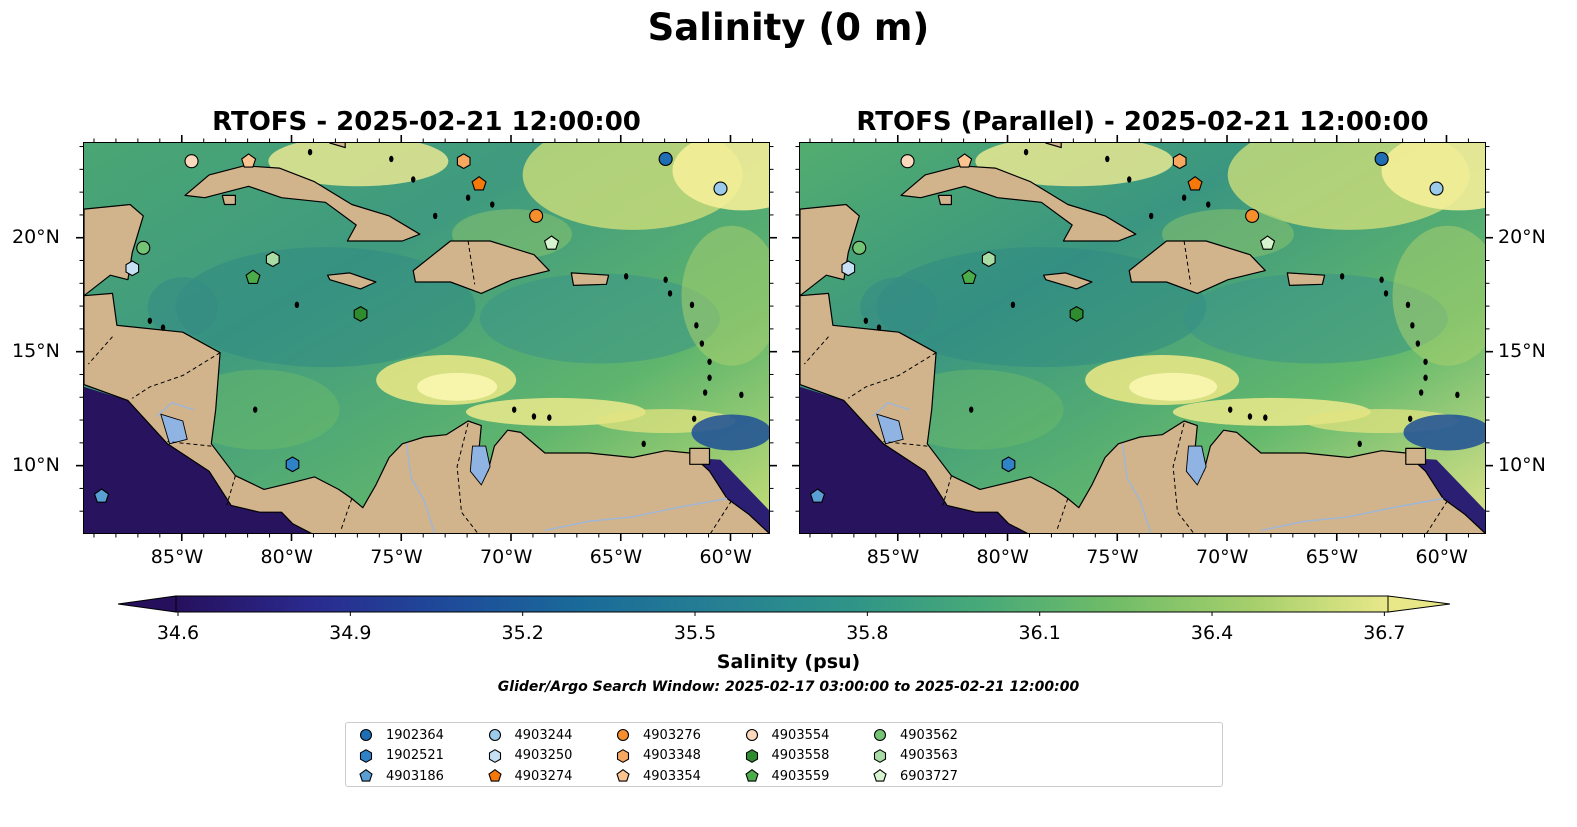 Image resolution: width=1577 pixels, height=827 pixels. I want to click on legend-label: 1902364, so click(415, 735).